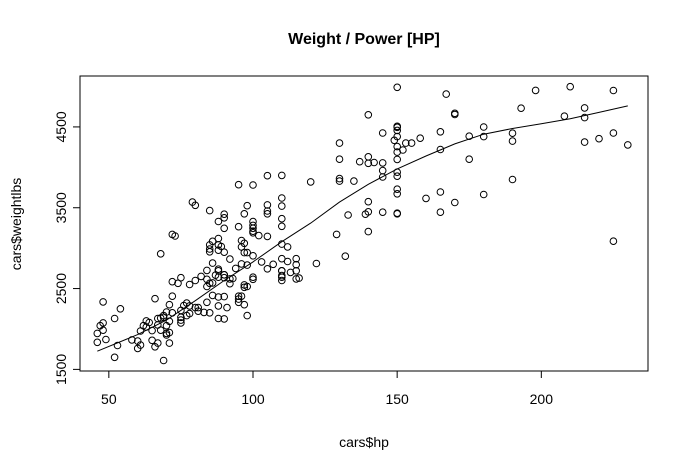  What do you see at coordinates (253, 399) in the screenshot?
I see `x-tick-label: 100` at bounding box center [253, 399].